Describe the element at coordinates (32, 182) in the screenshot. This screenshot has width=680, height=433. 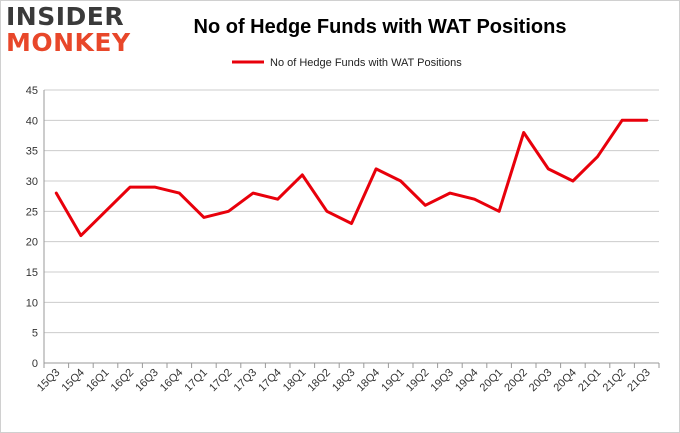
I see `y-tick-label: 30` at that location.